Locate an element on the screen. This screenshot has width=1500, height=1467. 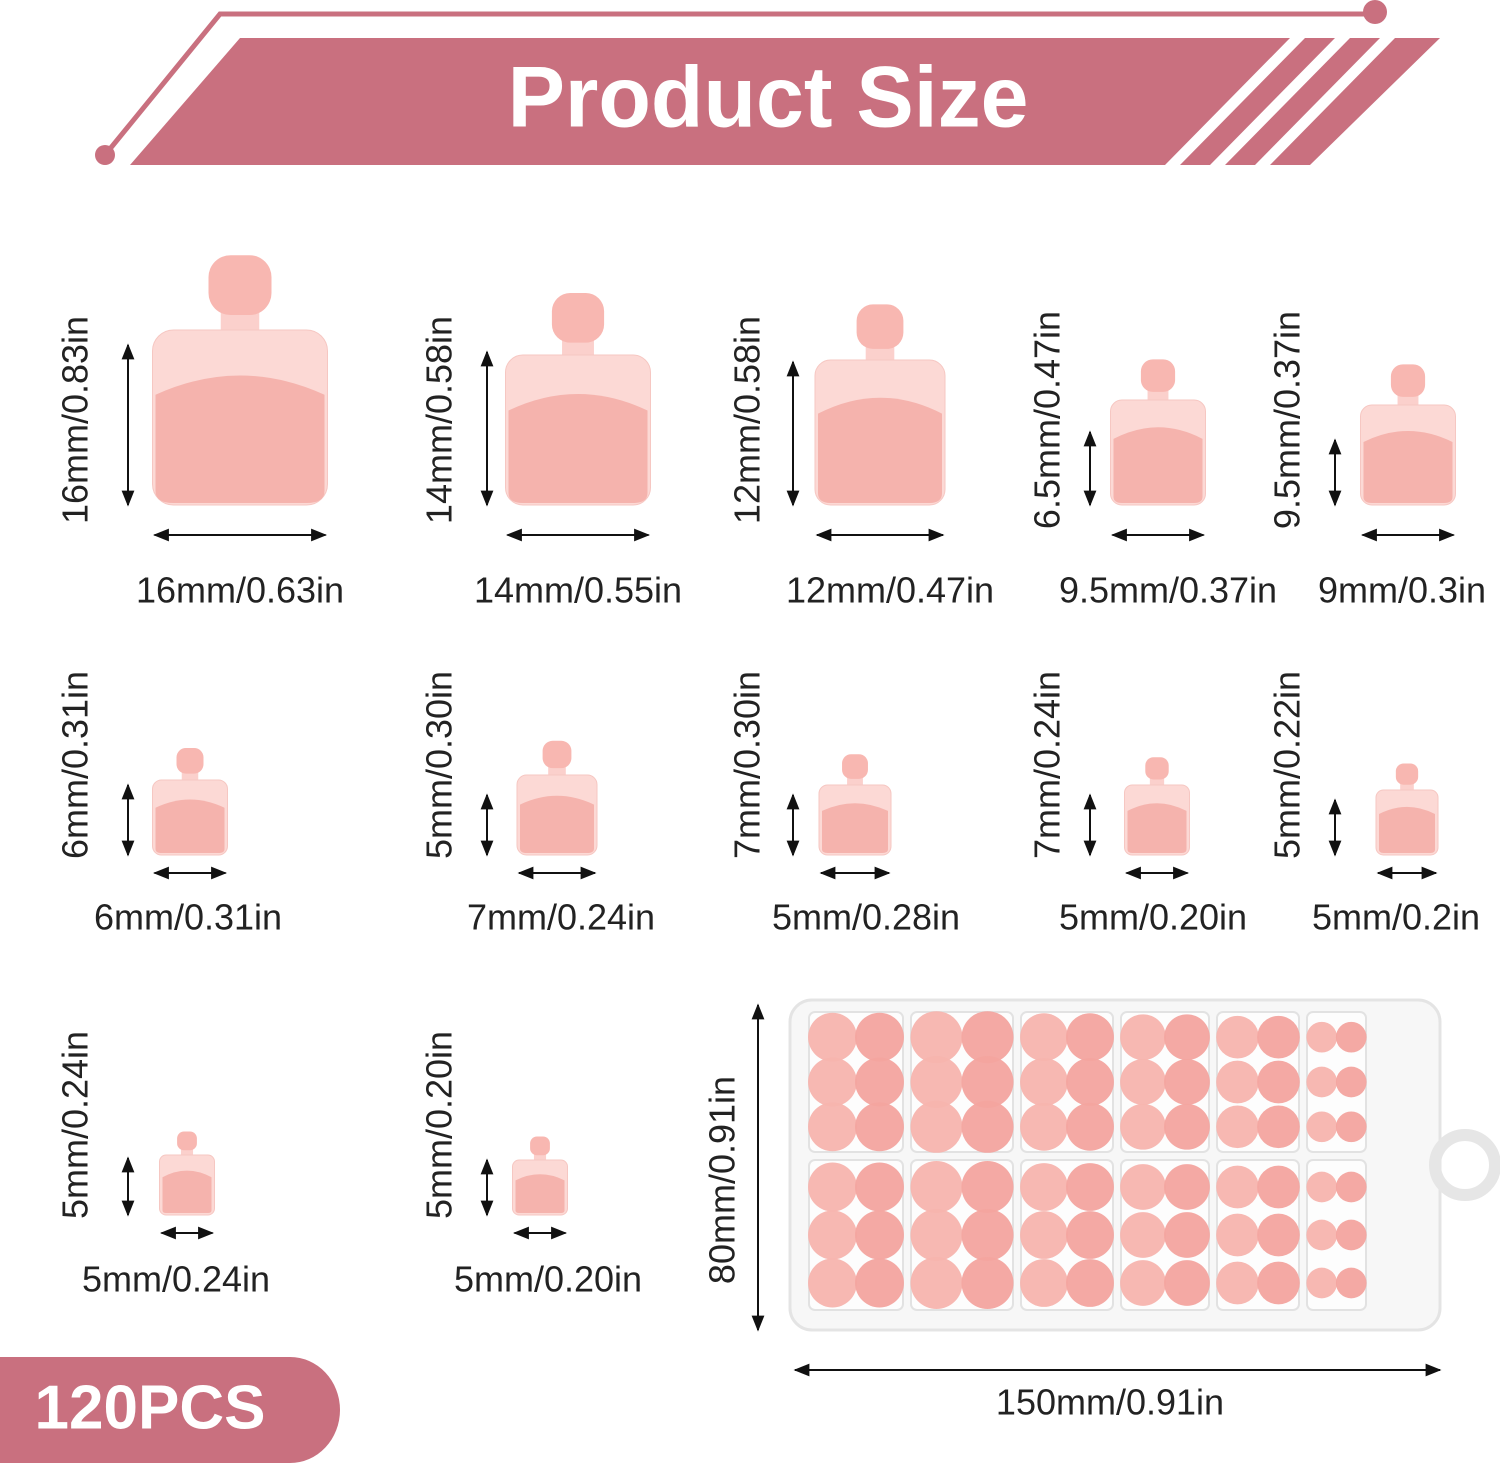
height-label: 5mm/0.22in is located at coordinates (1287, 765).